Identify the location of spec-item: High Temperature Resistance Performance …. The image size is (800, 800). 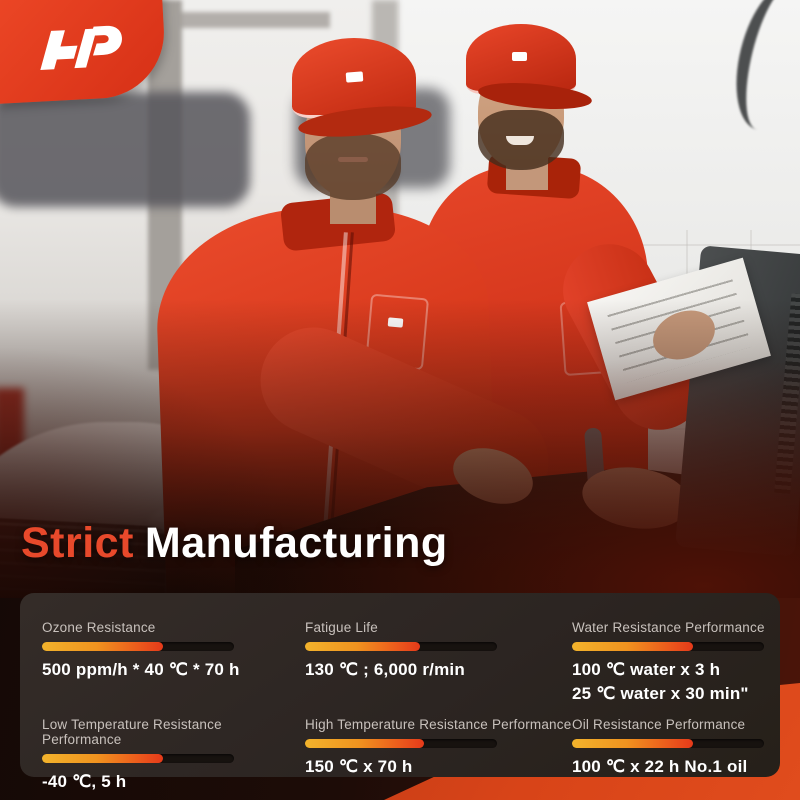
(438, 754).